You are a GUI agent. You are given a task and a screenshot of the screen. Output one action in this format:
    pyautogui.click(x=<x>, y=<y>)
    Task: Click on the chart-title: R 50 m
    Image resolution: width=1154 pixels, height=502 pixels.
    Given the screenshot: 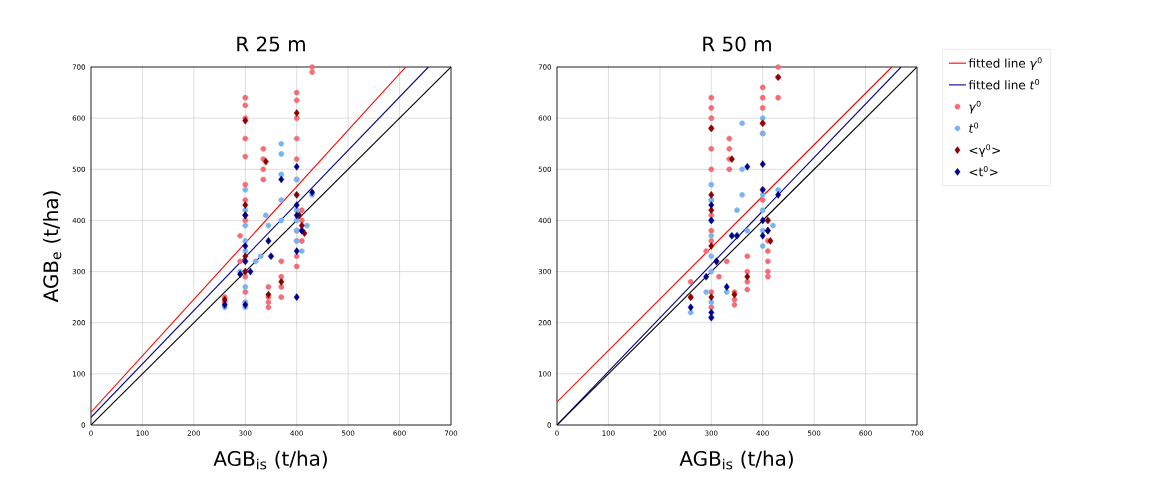 What is the action you would take?
    pyautogui.click(x=737, y=44)
    